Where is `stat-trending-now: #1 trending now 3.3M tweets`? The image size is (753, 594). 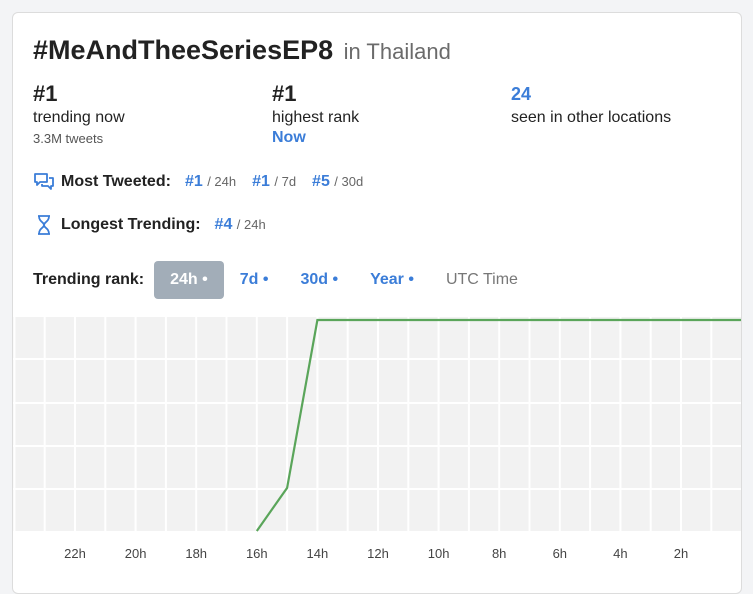
stat-trending-now: #1 trending now 3.3M tweets is located at coordinates (79, 113).